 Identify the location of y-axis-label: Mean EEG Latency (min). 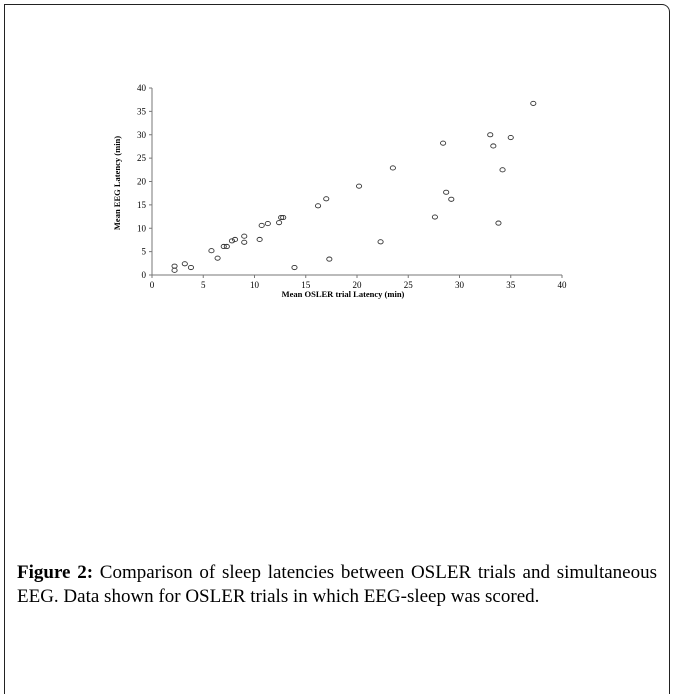
(117, 183).